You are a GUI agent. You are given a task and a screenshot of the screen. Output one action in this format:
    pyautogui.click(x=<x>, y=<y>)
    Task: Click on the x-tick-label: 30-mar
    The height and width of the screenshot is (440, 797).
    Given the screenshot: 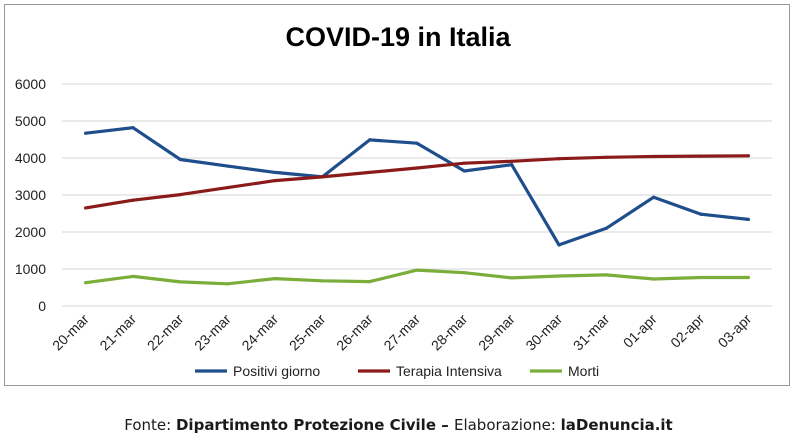 What is the action you would take?
    pyautogui.click(x=543, y=332)
    